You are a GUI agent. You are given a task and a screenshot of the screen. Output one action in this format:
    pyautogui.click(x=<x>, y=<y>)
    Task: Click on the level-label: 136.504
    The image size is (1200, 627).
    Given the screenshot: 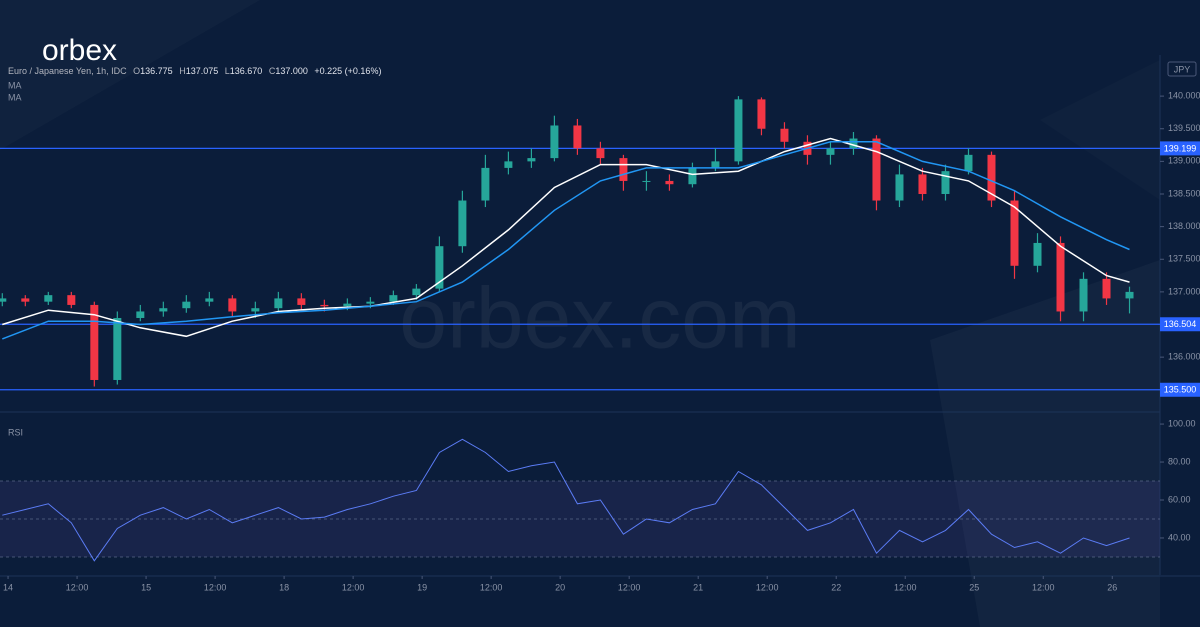 What is the action you would take?
    pyautogui.click(x=1180, y=324)
    